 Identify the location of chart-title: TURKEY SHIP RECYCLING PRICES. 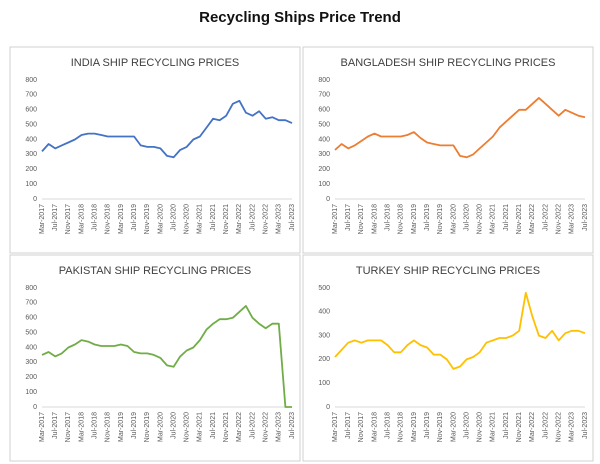
(448, 271).